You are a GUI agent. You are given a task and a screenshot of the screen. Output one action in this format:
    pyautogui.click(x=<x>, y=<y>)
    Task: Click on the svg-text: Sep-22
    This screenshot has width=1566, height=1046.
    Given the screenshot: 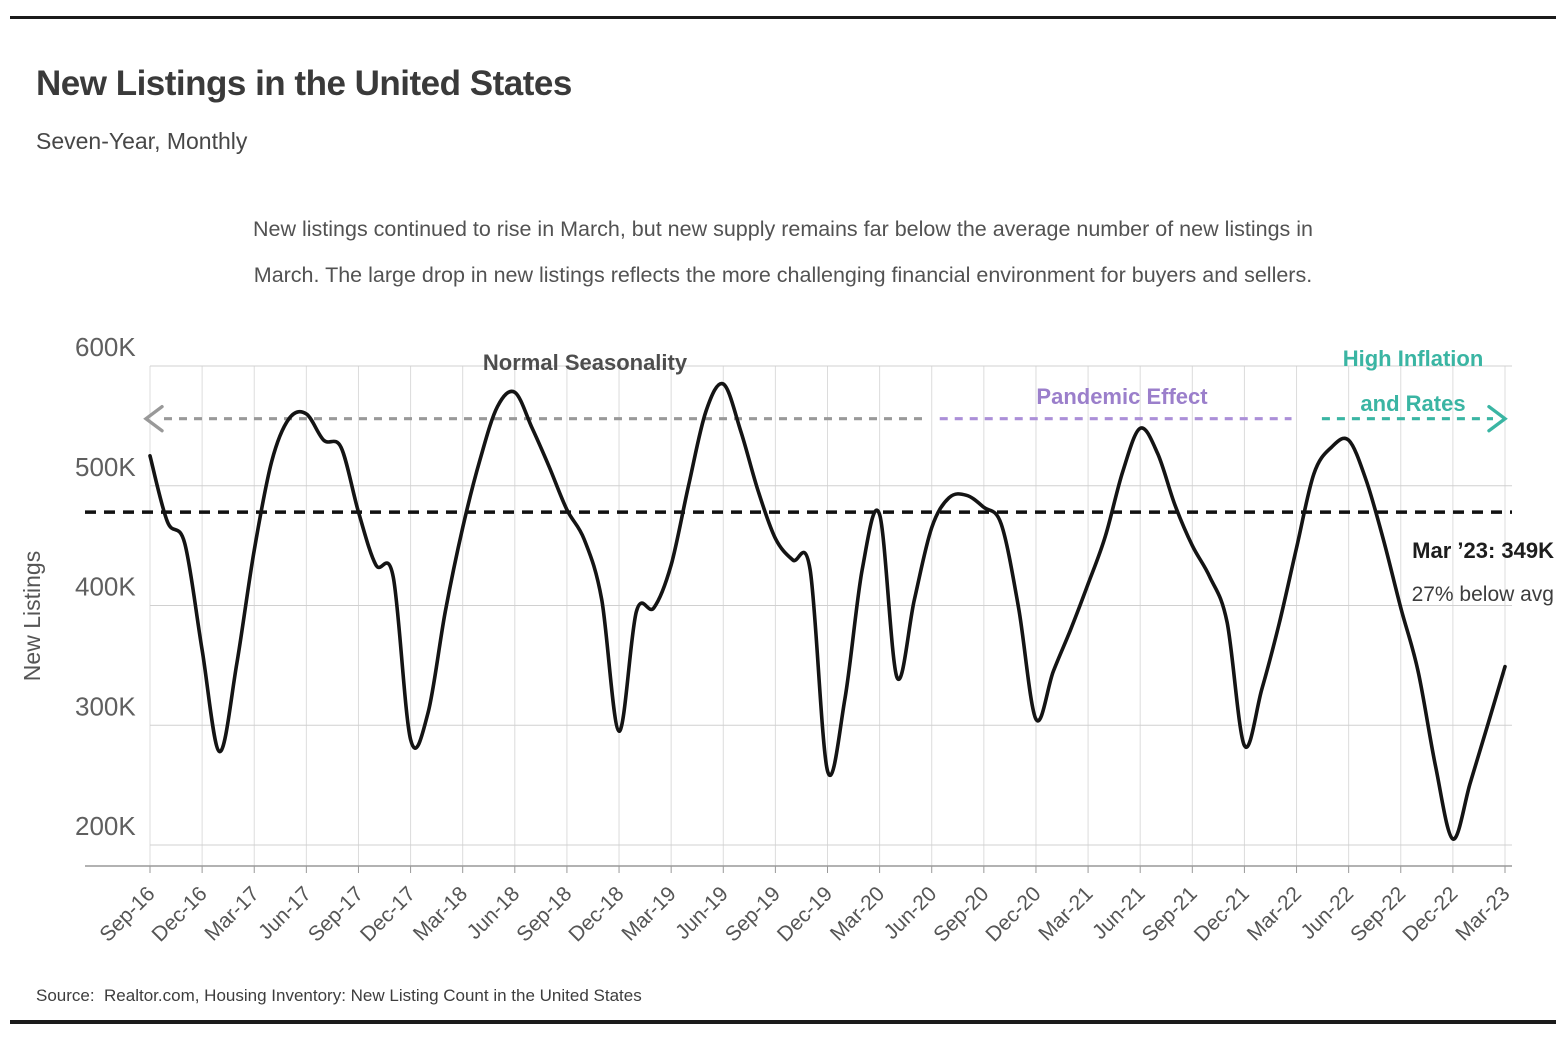 What is the action you would take?
    pyautogui.click(x=1378, y=914)
    